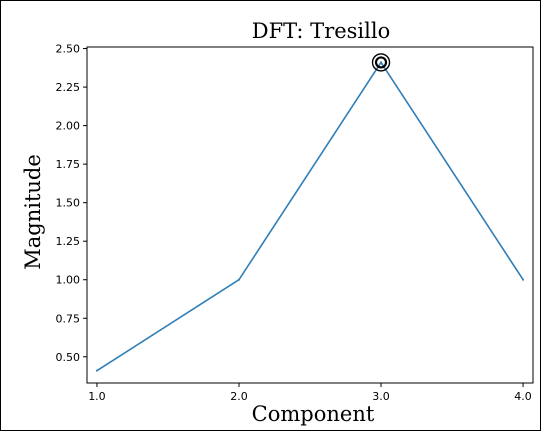 The height and width of the screenshot is (431, 541). What do you see at coordinates (68, 164) in the screenshot?
I see `y-tick-label: 1.75` at bounding box center [68, 164].